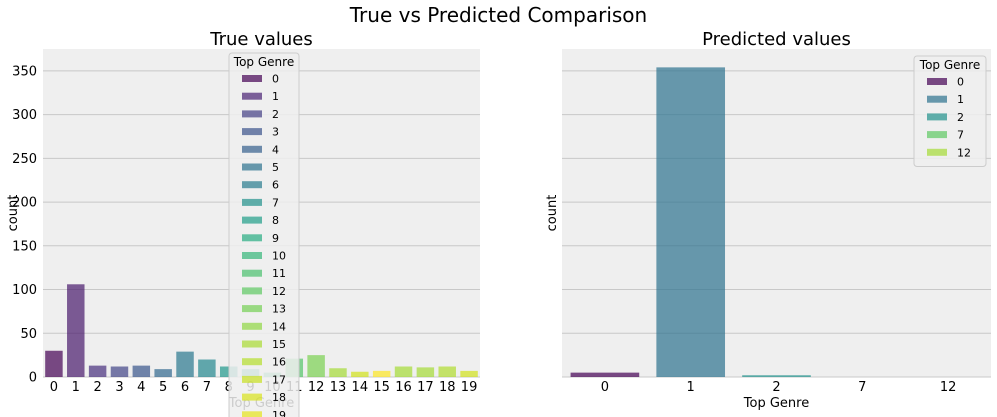 Image resolution: width=997 pixels, height=417 pixels. What do you see at coordinates (275, 185) in the screenshot?
I see `legend-label: 6` at bounding box center [275, 185].